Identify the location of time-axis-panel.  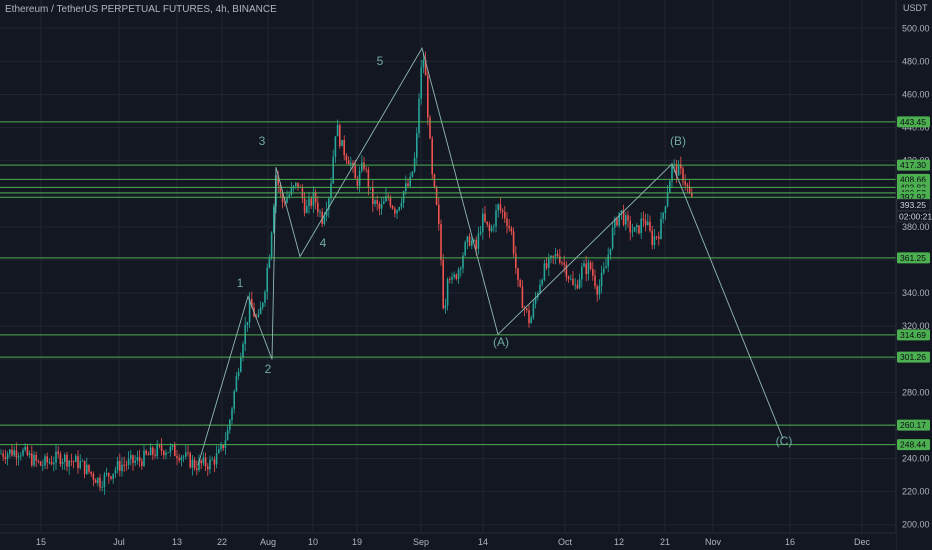
(448, 541).